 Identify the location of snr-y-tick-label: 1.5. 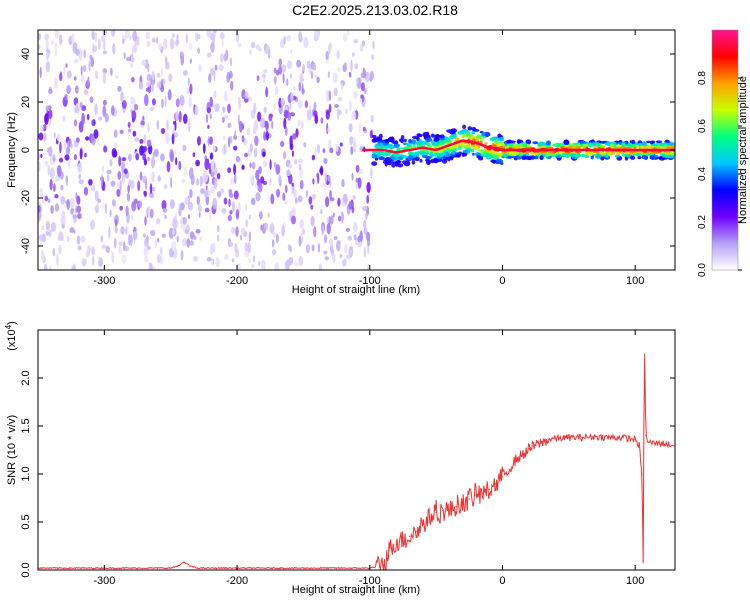
(26, 425).